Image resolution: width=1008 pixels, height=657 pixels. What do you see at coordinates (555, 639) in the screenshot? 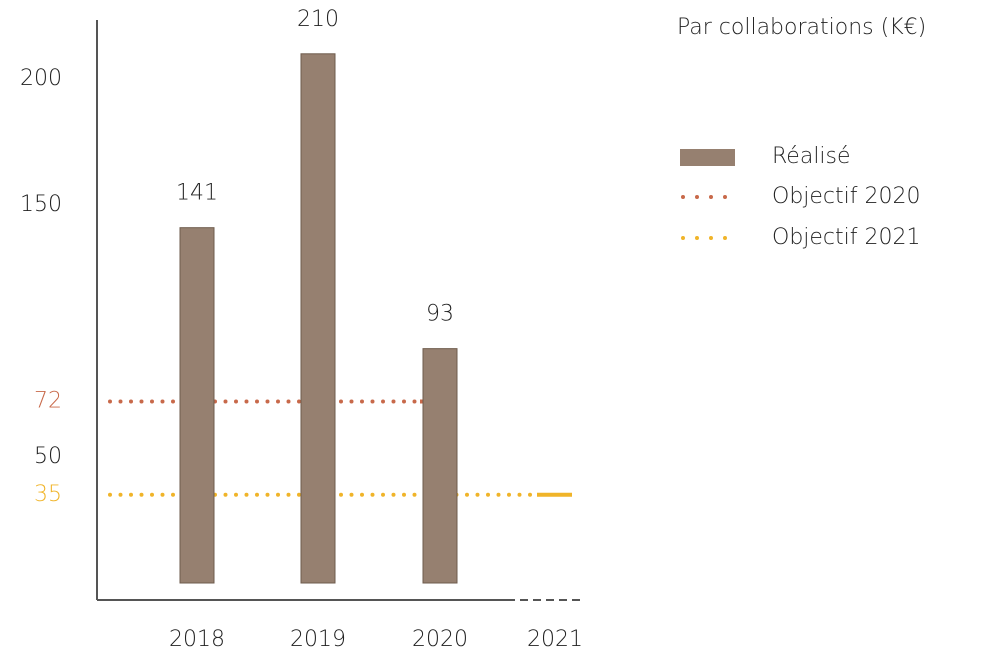
I see `x-tick-label: 2021` at bounding box center [555, 639].